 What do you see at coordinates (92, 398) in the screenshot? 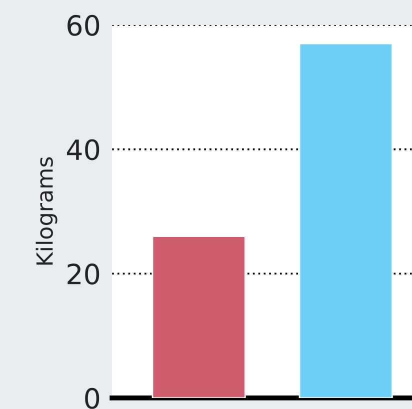
I see `y-tick-label: 0` at bounding box center [92, 398].